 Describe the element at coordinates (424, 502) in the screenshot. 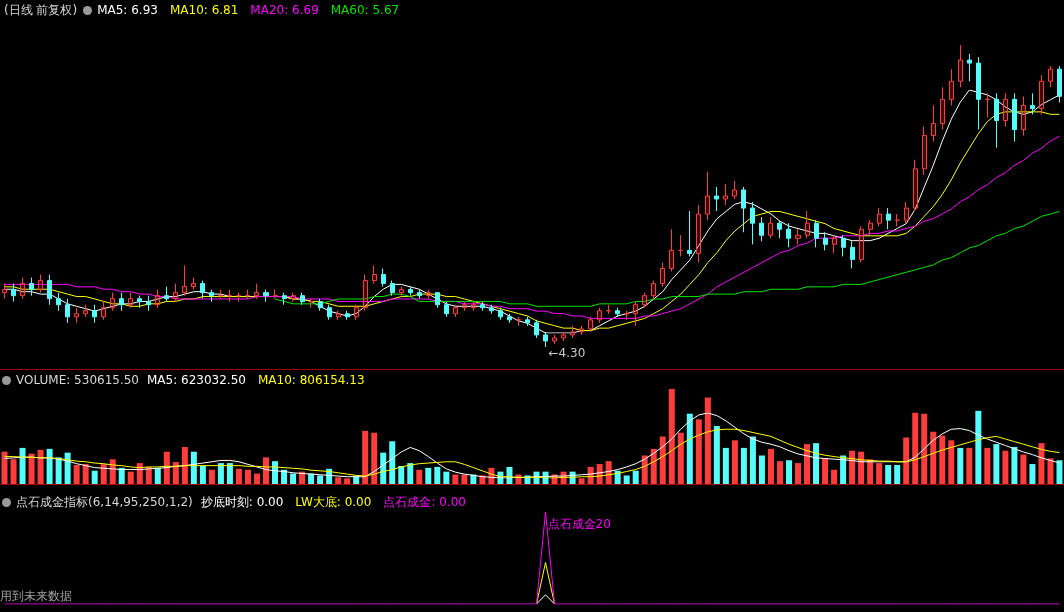

I see `text: 点石成金: 0.00` at that location.